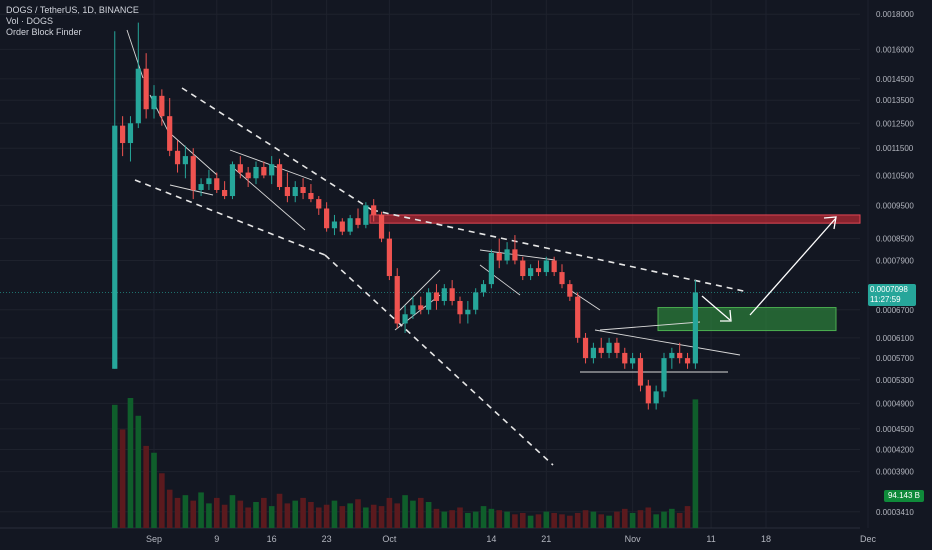 The height and width of the screenshot is (550, 932). What do you see at coordinates (895, 49) in the screenshot?
I see `price-tick-label: 0.0016000` at bounding box center [895, 49].